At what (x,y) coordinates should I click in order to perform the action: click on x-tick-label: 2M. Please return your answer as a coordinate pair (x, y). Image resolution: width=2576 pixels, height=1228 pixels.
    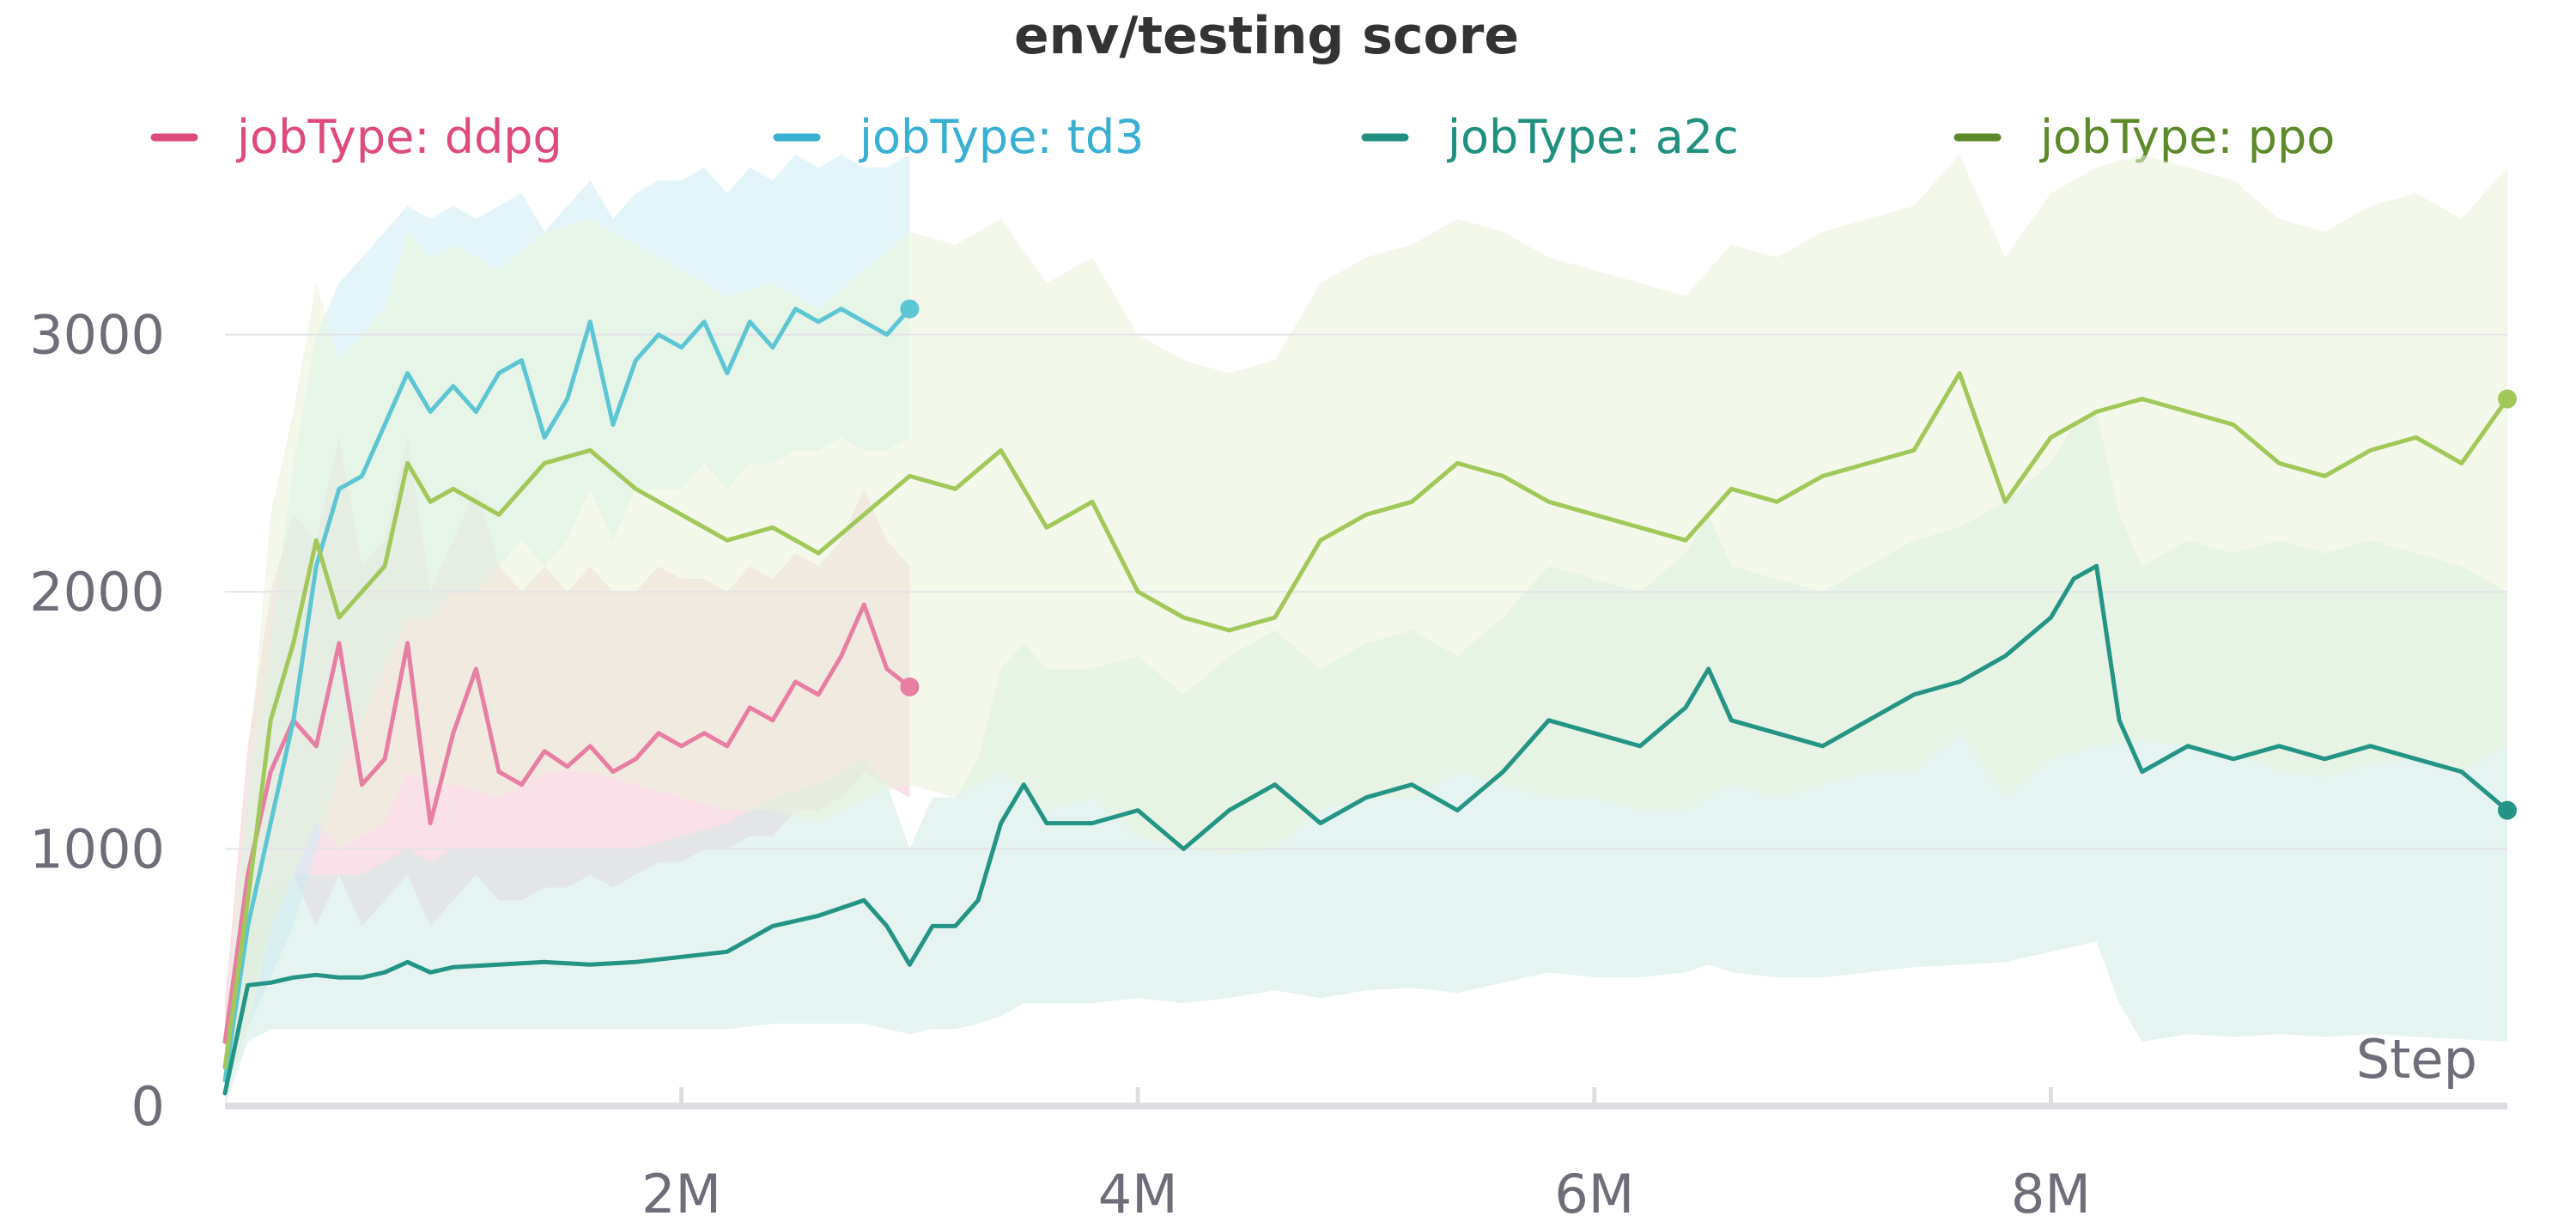
    Looking at the image, I should click on (681, 1194).